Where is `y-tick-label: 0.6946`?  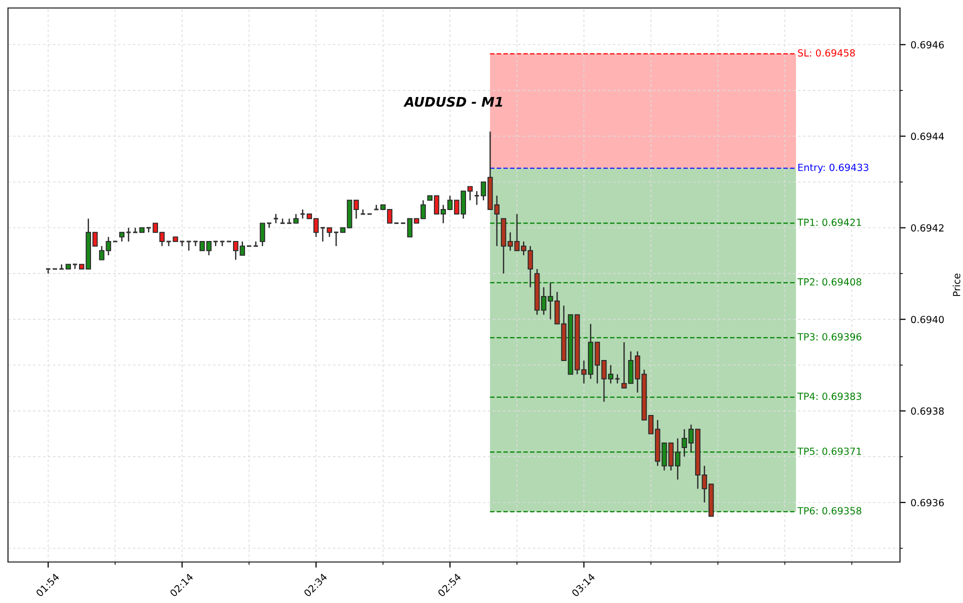
y-tick-label: 0.6946 is located at coordinates (927, 44).